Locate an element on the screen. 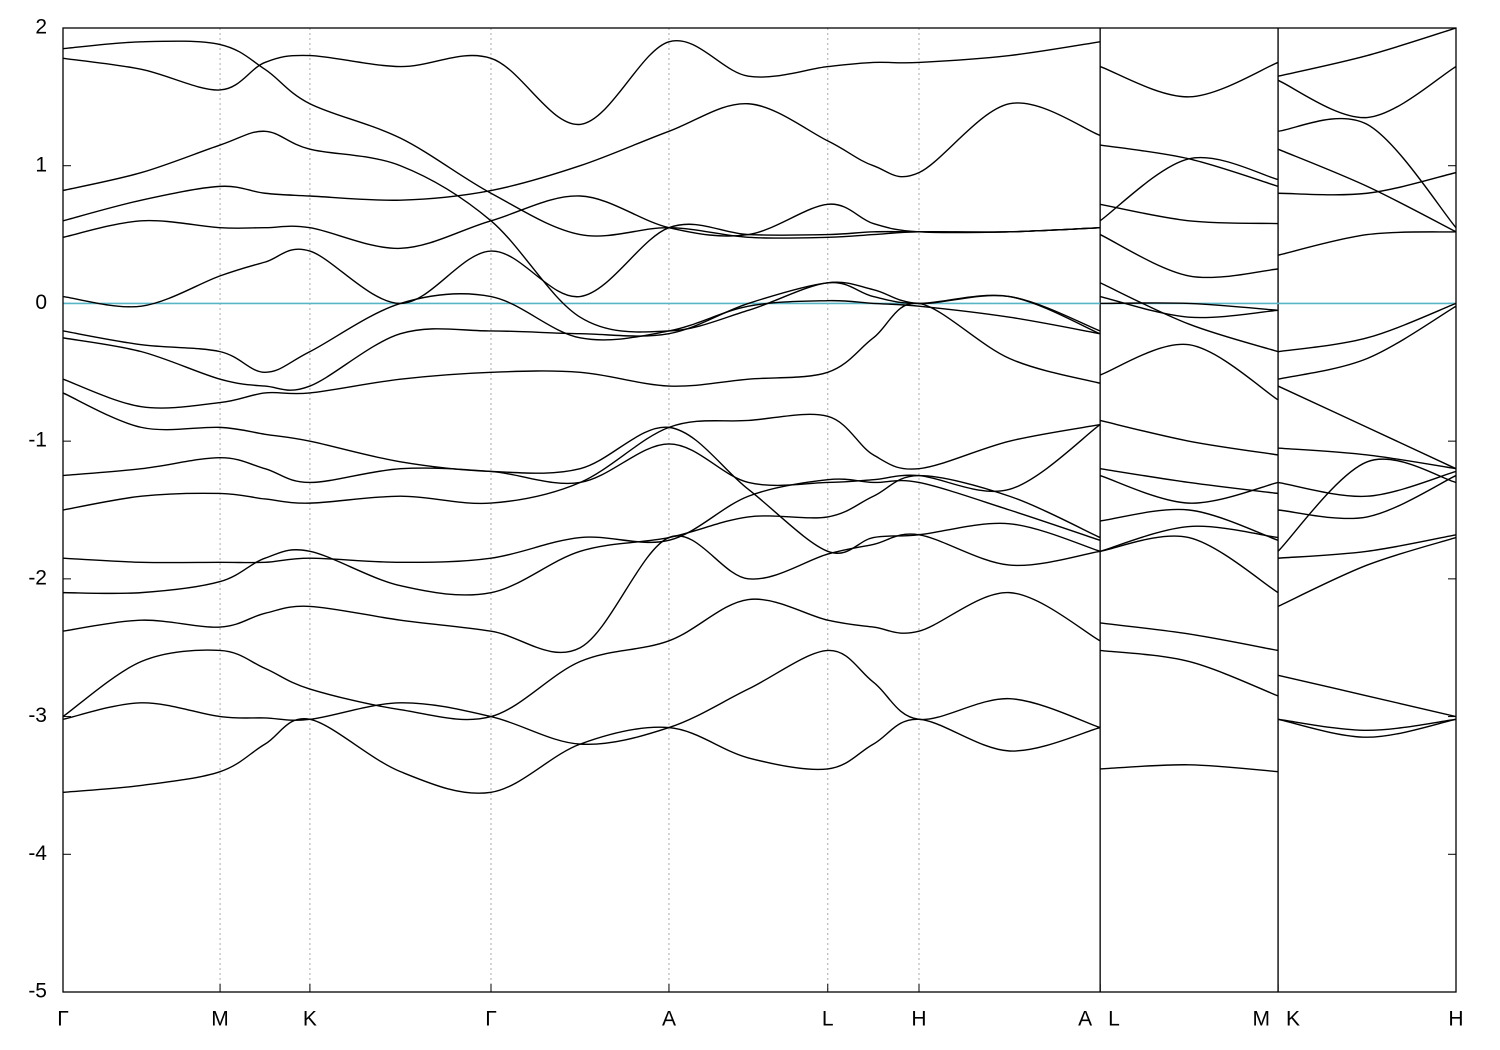 This screenshot has height=1050, width=1500. y-tick-label: 1 is located at coordinates (41, 164).